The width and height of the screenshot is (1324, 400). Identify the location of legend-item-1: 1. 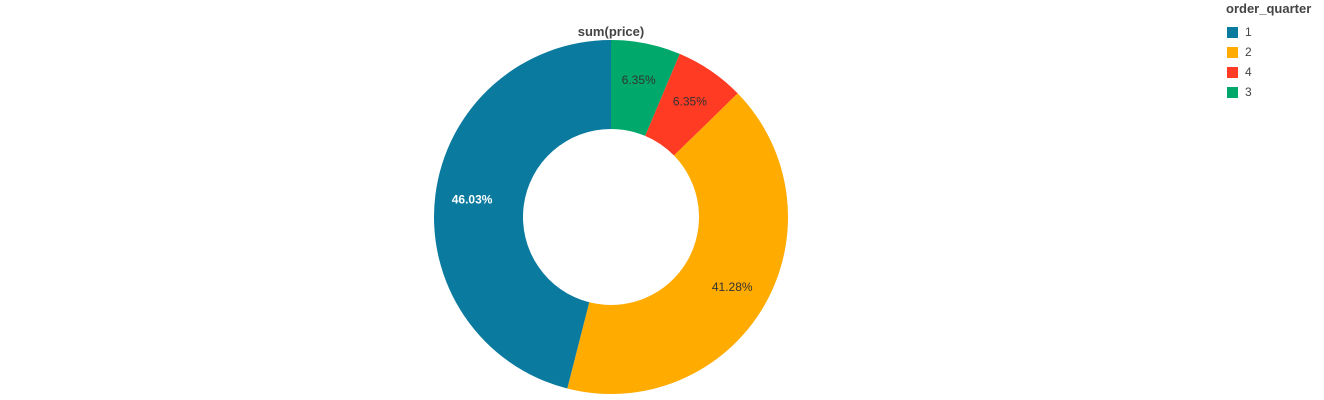
(1268, 32).